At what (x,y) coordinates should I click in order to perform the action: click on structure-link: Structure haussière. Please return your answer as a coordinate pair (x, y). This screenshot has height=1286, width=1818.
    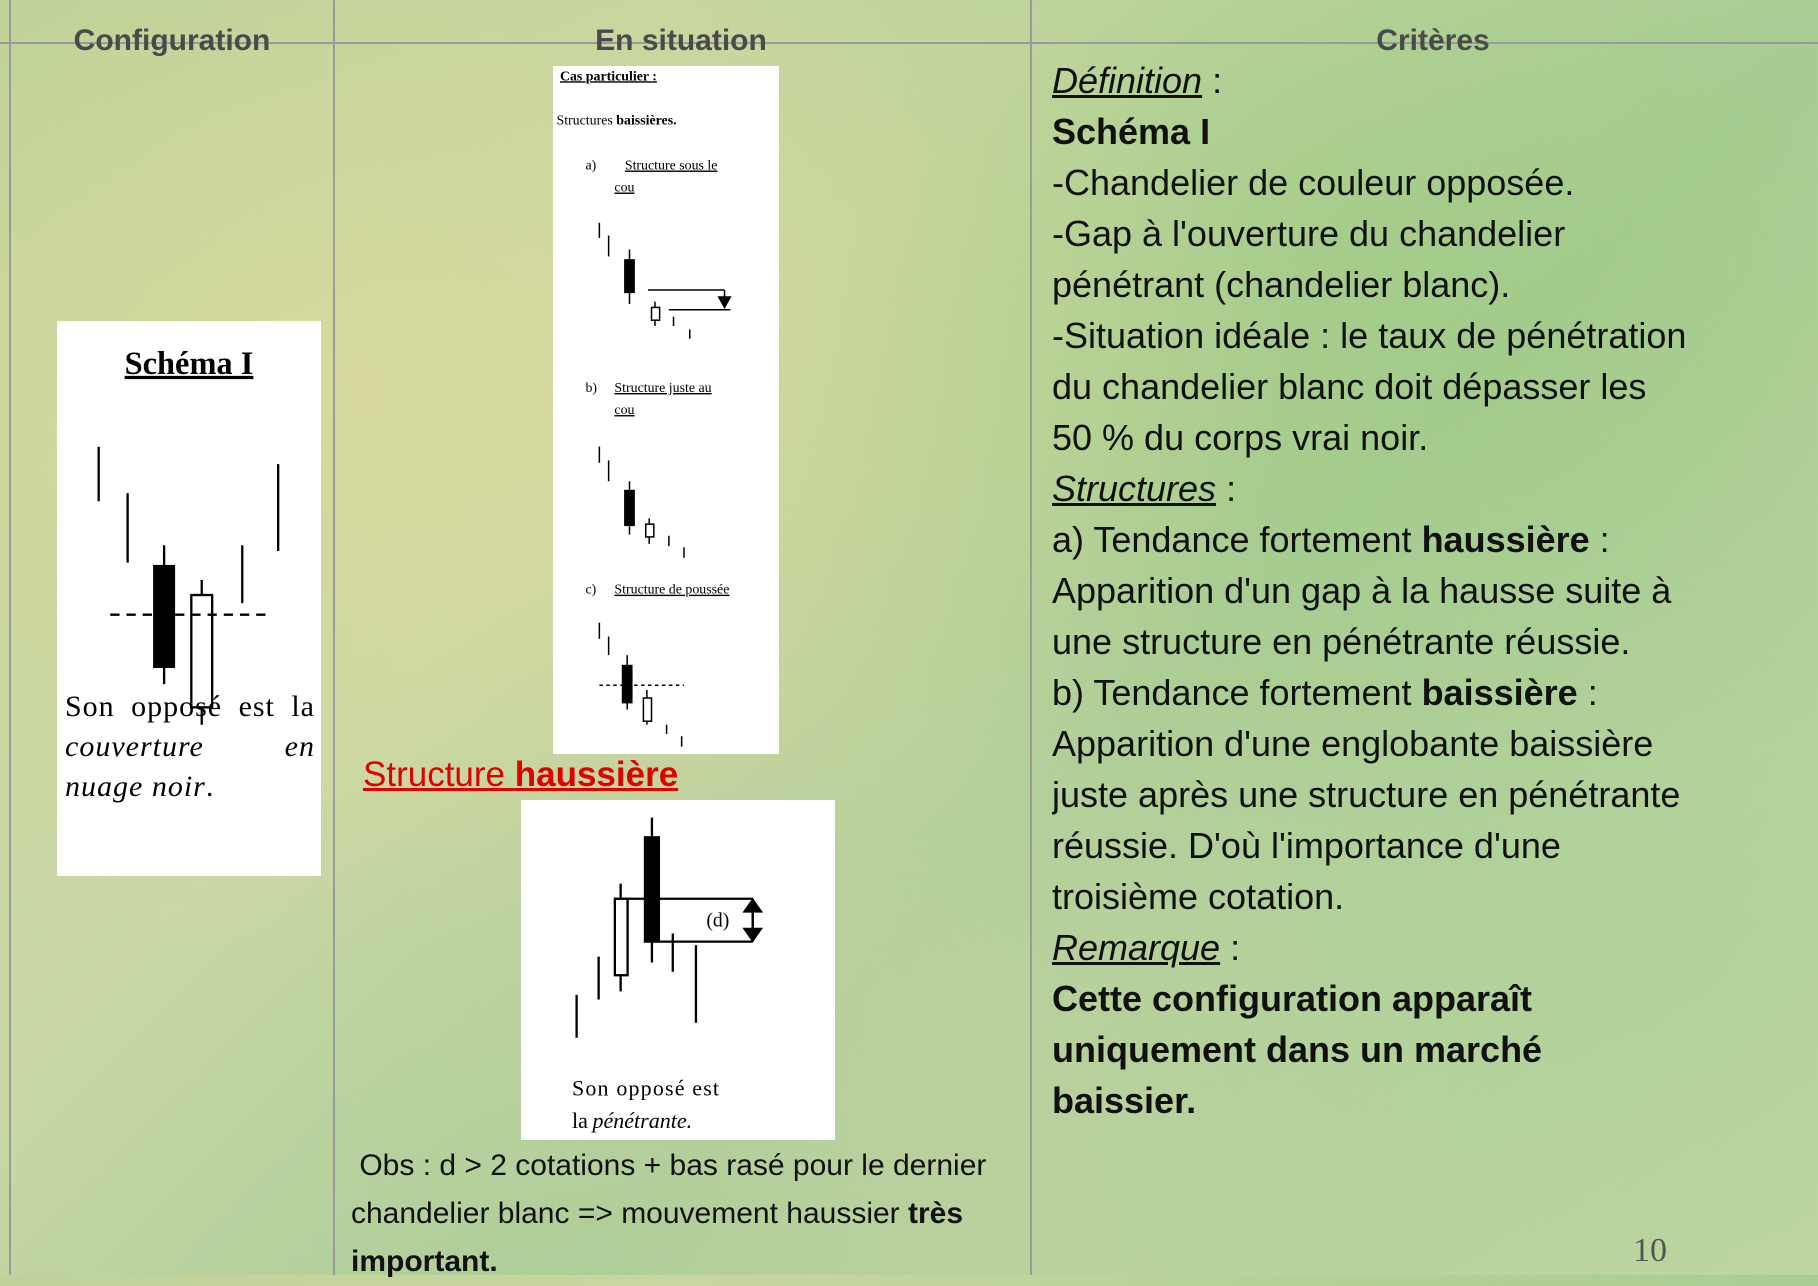
    Looking at the image, I should click on (520, 775).